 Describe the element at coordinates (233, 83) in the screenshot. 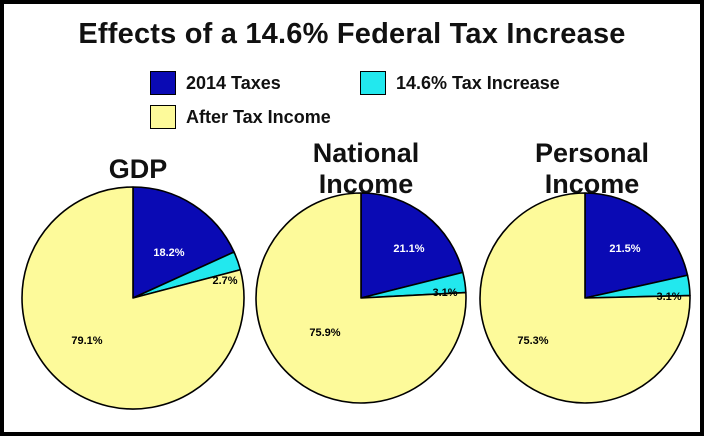

I see `legend-label-2014-taxes: 2014 Taxes` at that location.